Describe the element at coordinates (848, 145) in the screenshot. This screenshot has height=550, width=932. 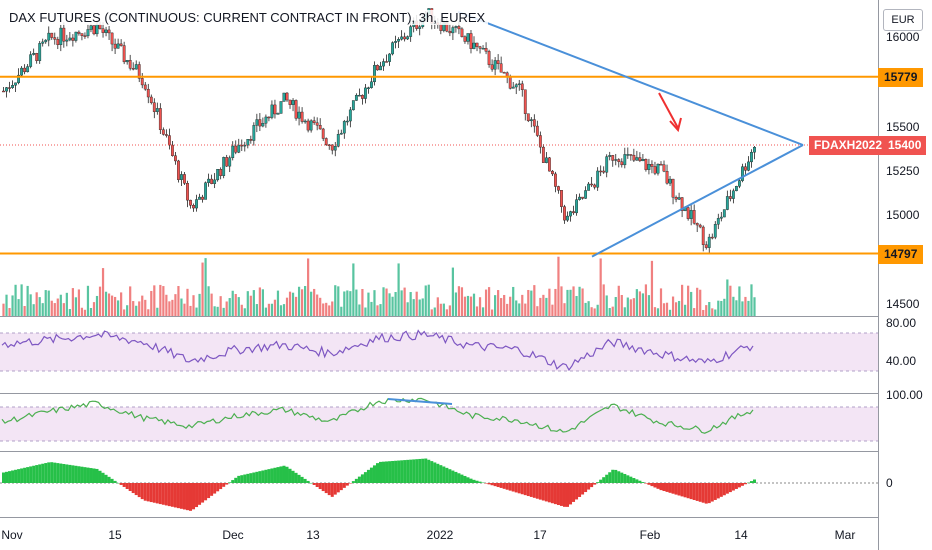
I see `symbol-label: FDAXH2022` at that location.